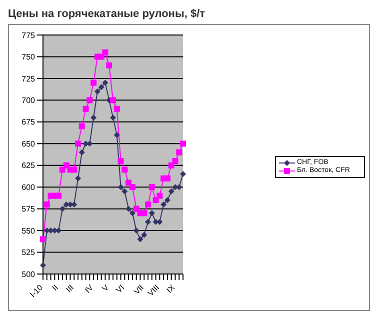 This screenshot has height=321, width=378. Describe the element at coordinates (29, 187) in the screenshot. I see `y-tick-label: 600` at that location.